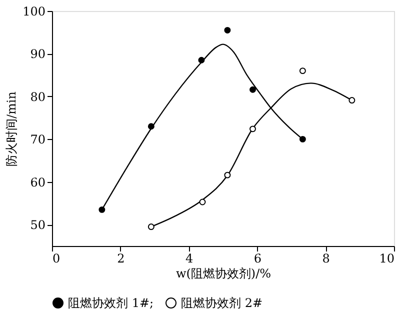 The image size is (407, 322). I want to click on y-tick-label: 80, so click(38, 97).